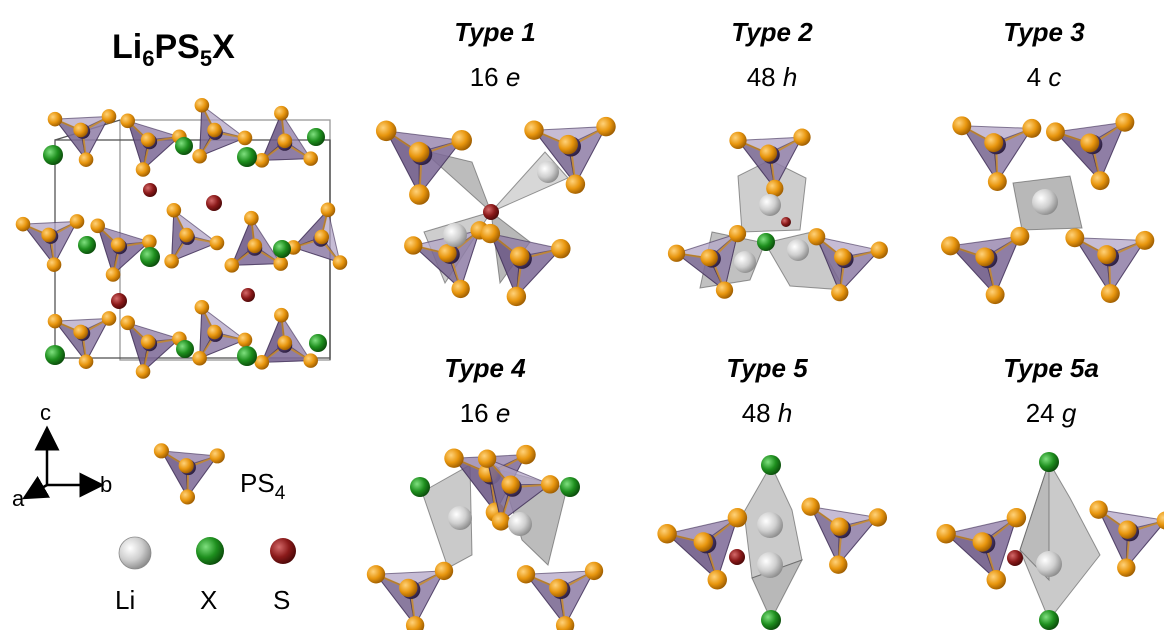  I want to click on legend: PS4 Li X S, so click(205, 529).